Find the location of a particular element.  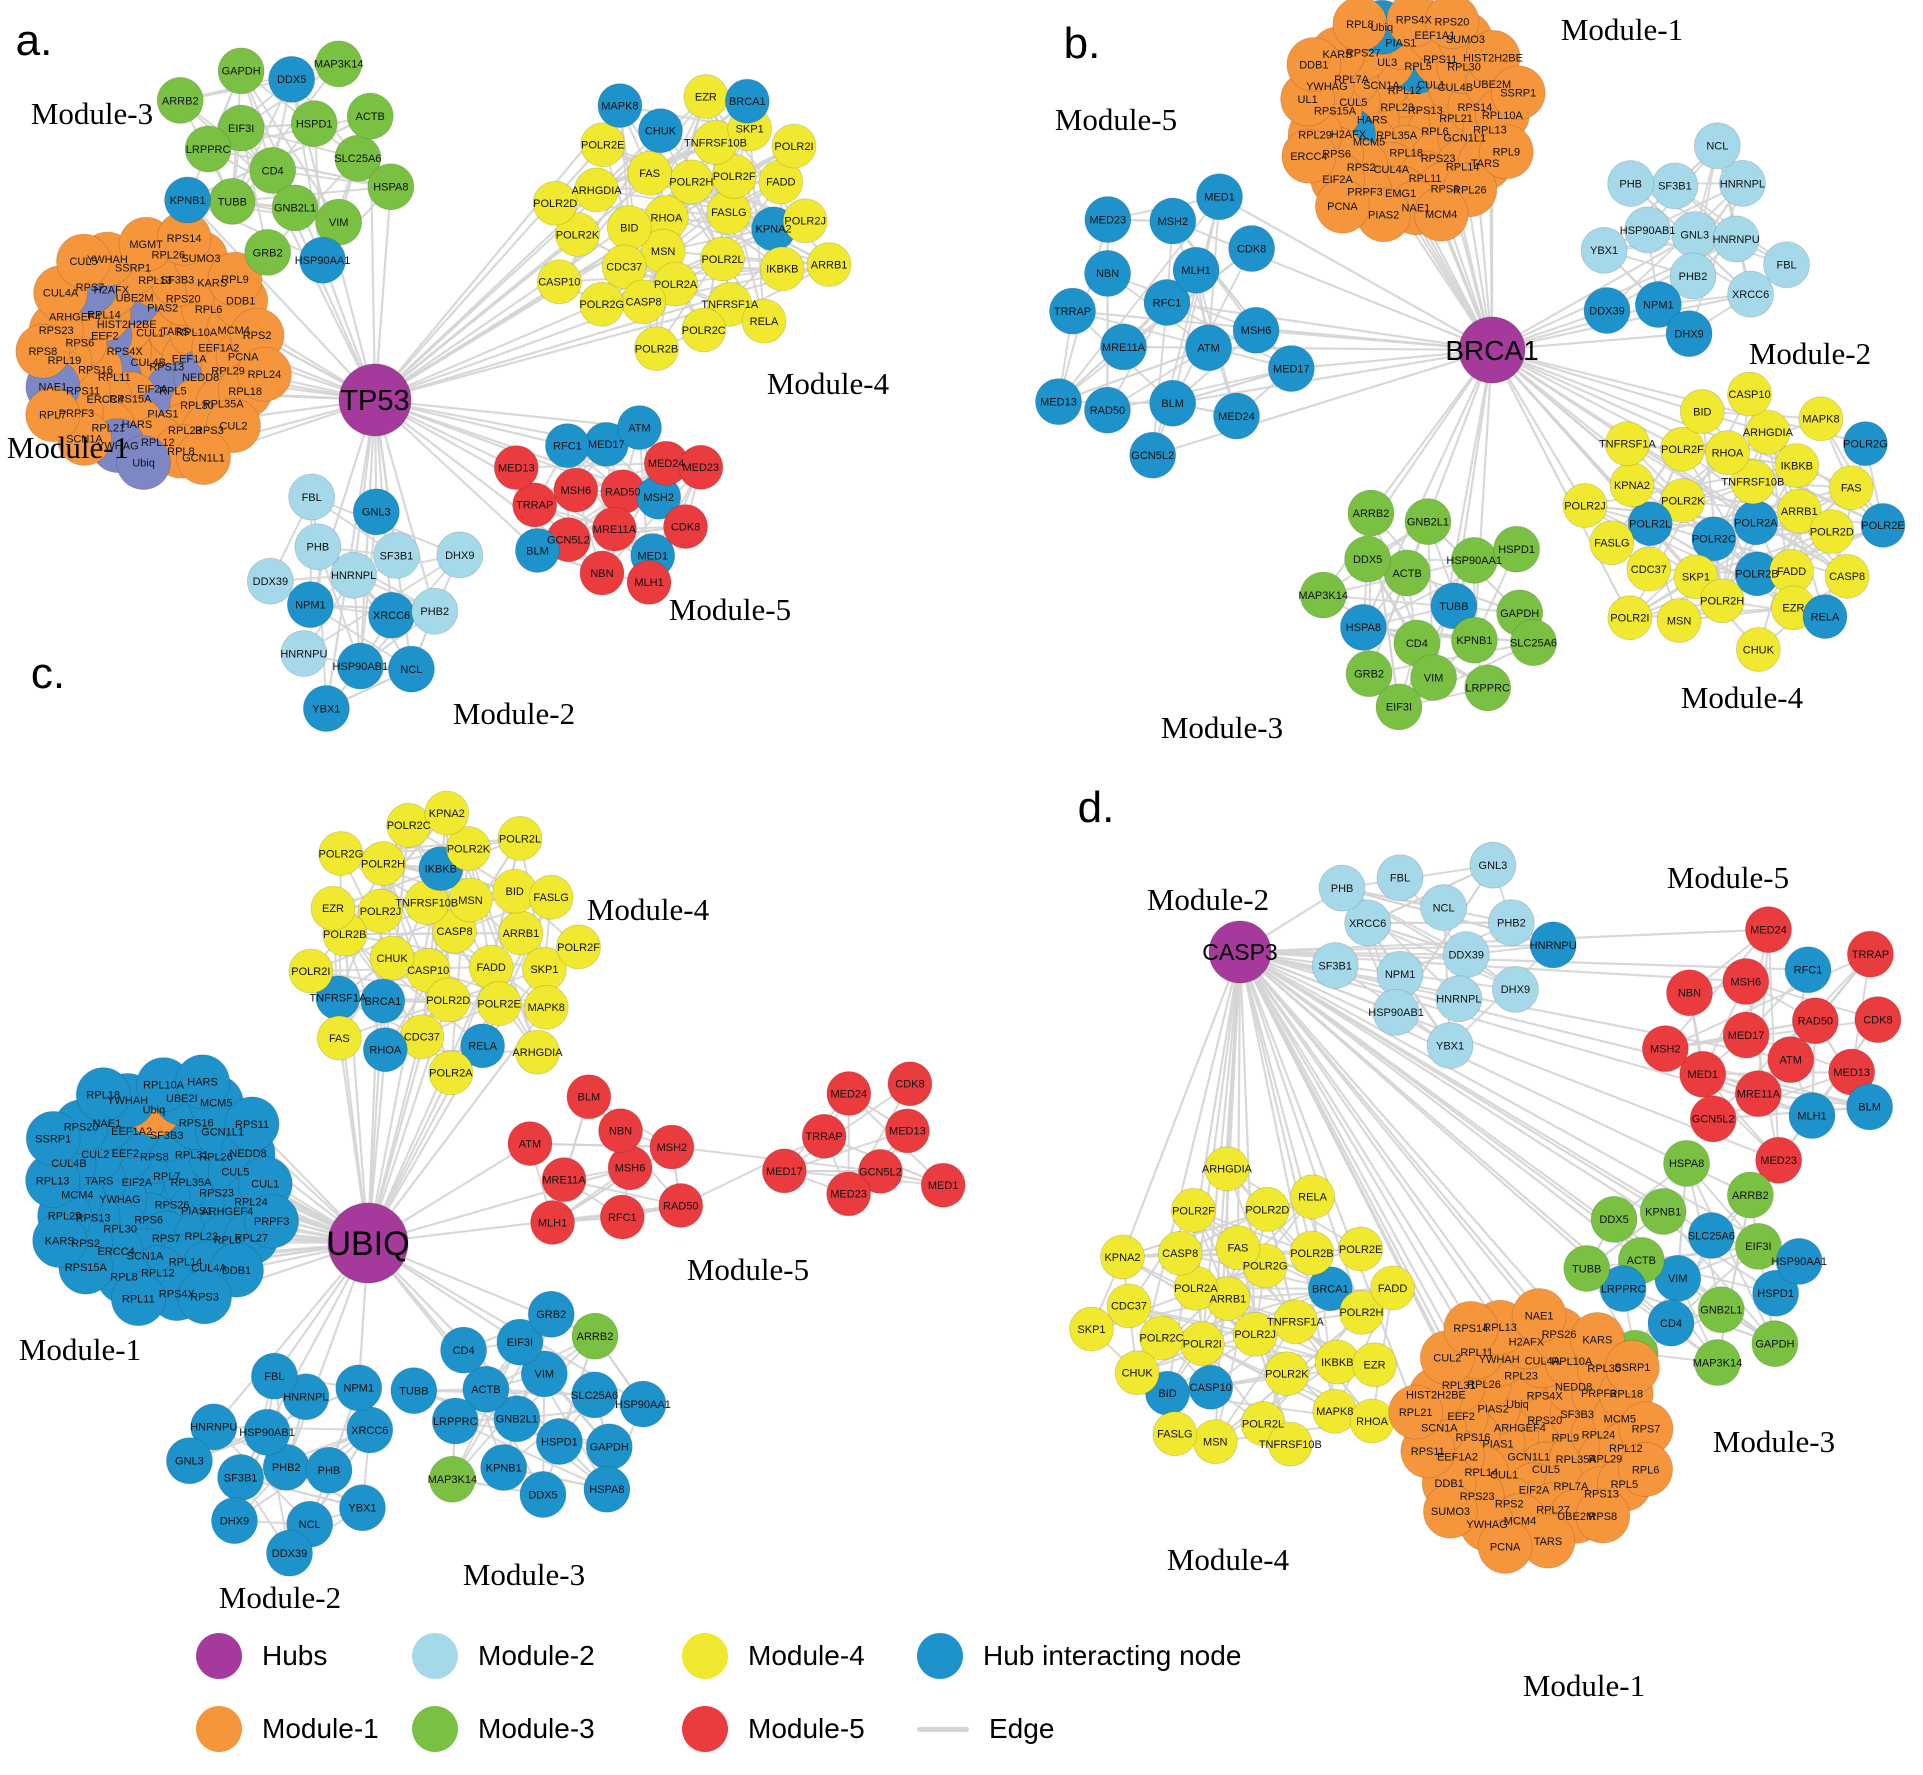

node-MSN is located at coordinates (1679, 620).